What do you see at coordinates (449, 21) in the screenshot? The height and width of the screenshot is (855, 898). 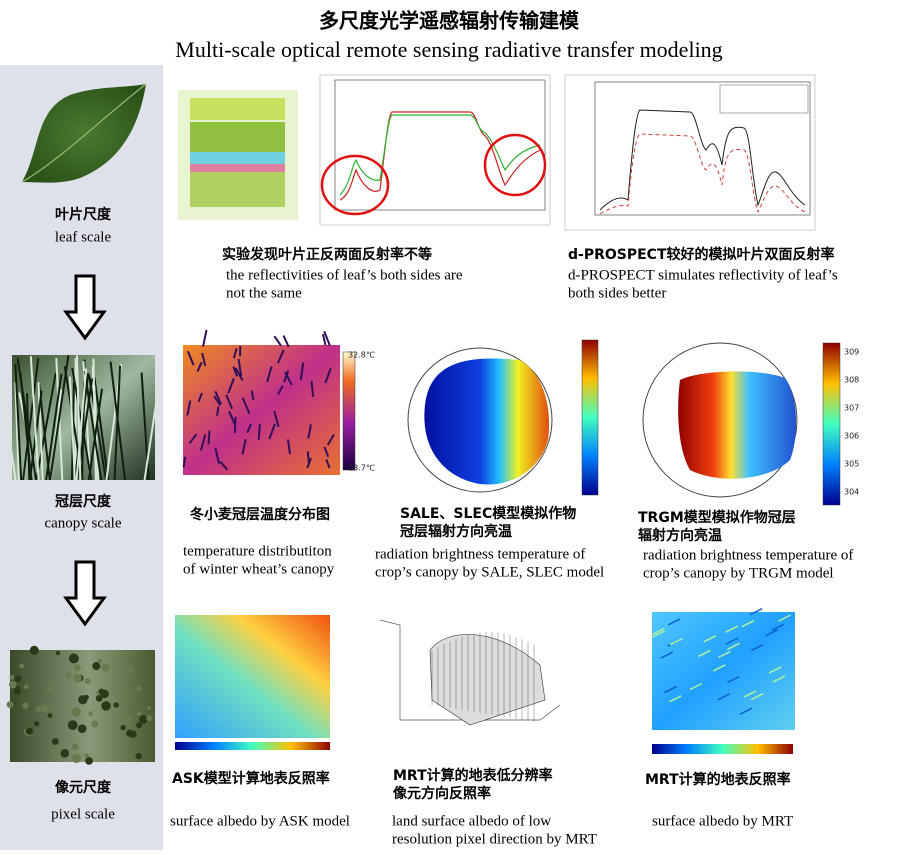 I see `title: 多尺度光学遥感辐射传输建模` at bounding box center [449, 21].